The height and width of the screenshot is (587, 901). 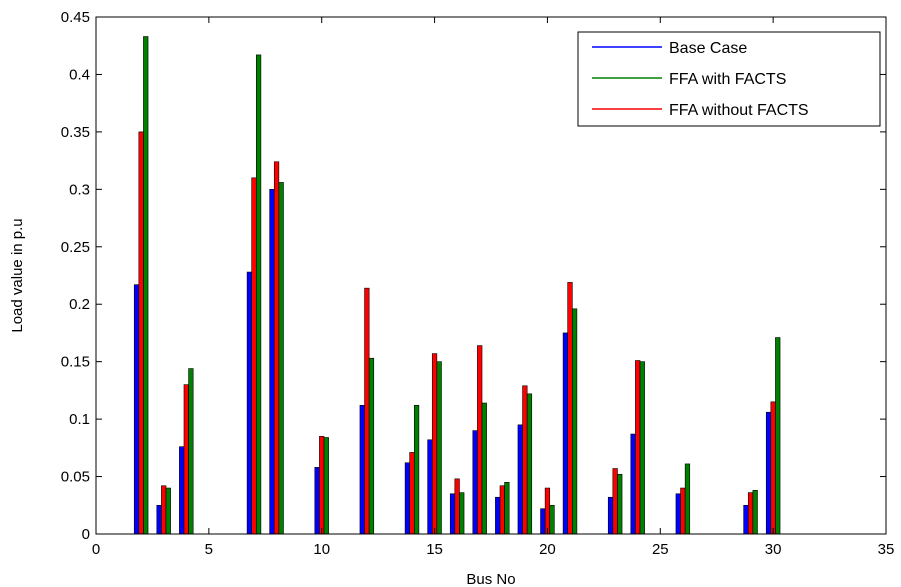 I want to click on y-tick-label: 0.25, so click(x=75, y=247).